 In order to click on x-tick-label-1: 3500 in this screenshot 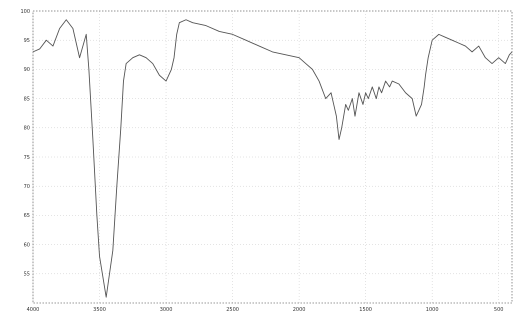, I will do `click(99, 310)`.